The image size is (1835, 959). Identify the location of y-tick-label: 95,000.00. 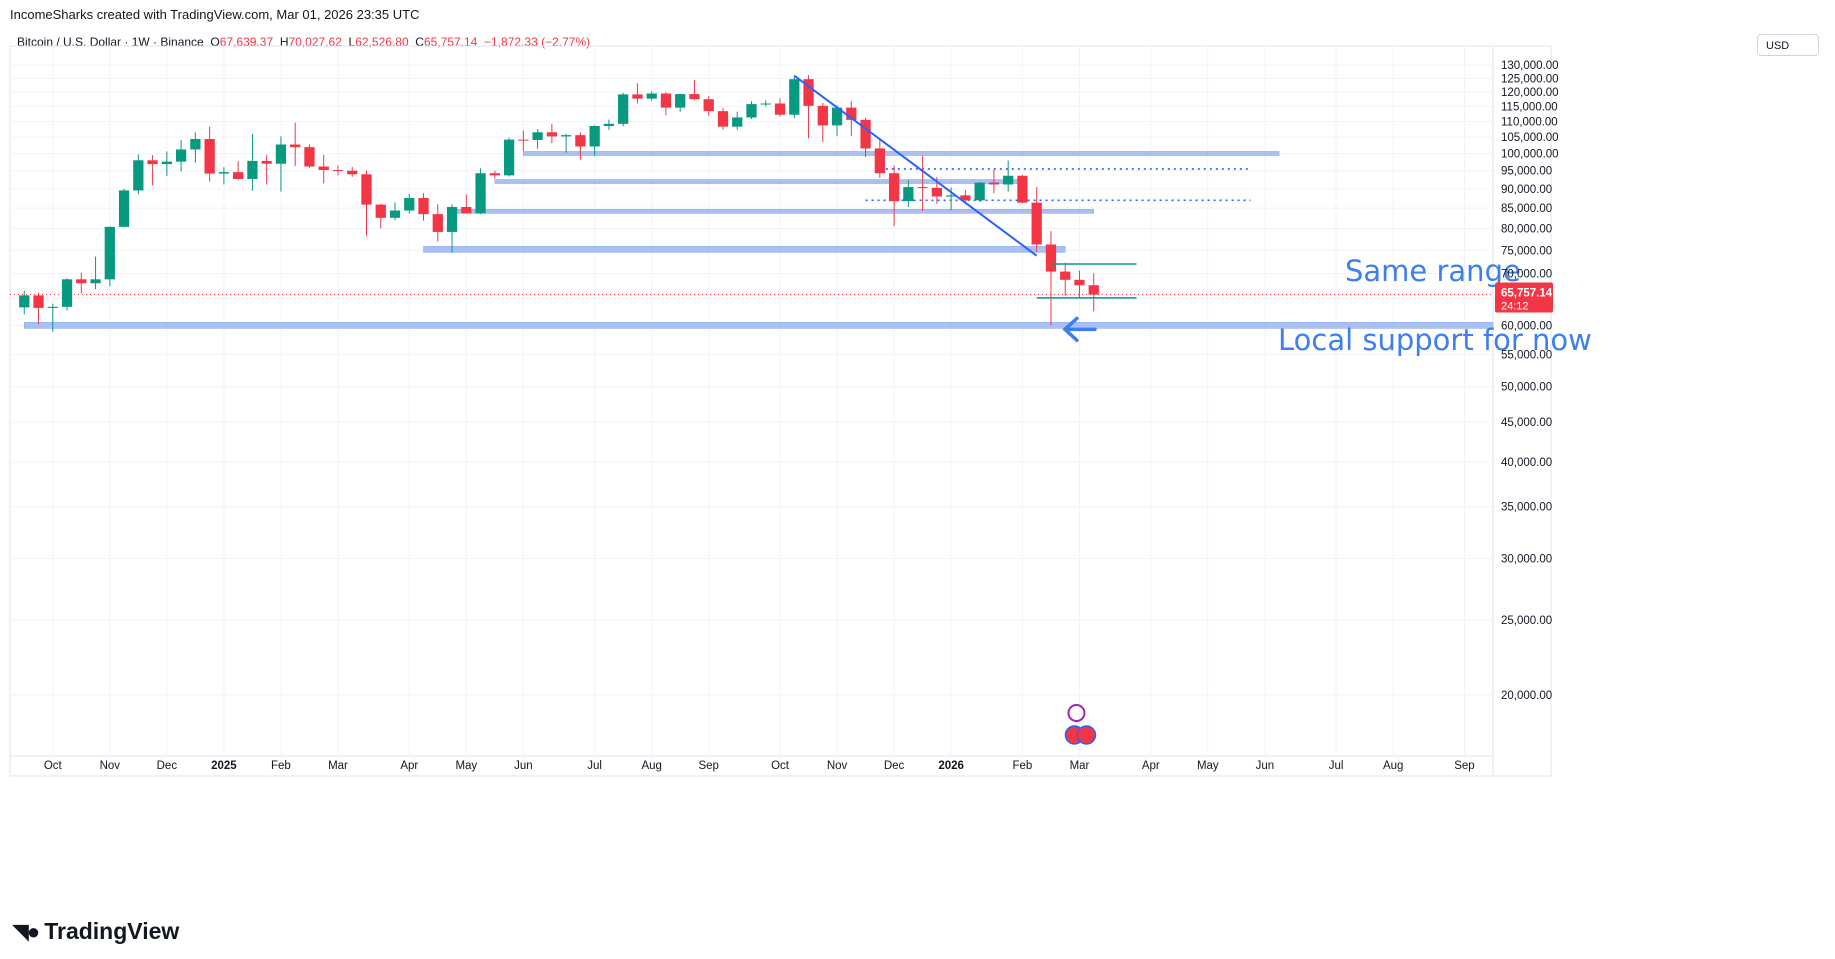
(1526, 172).